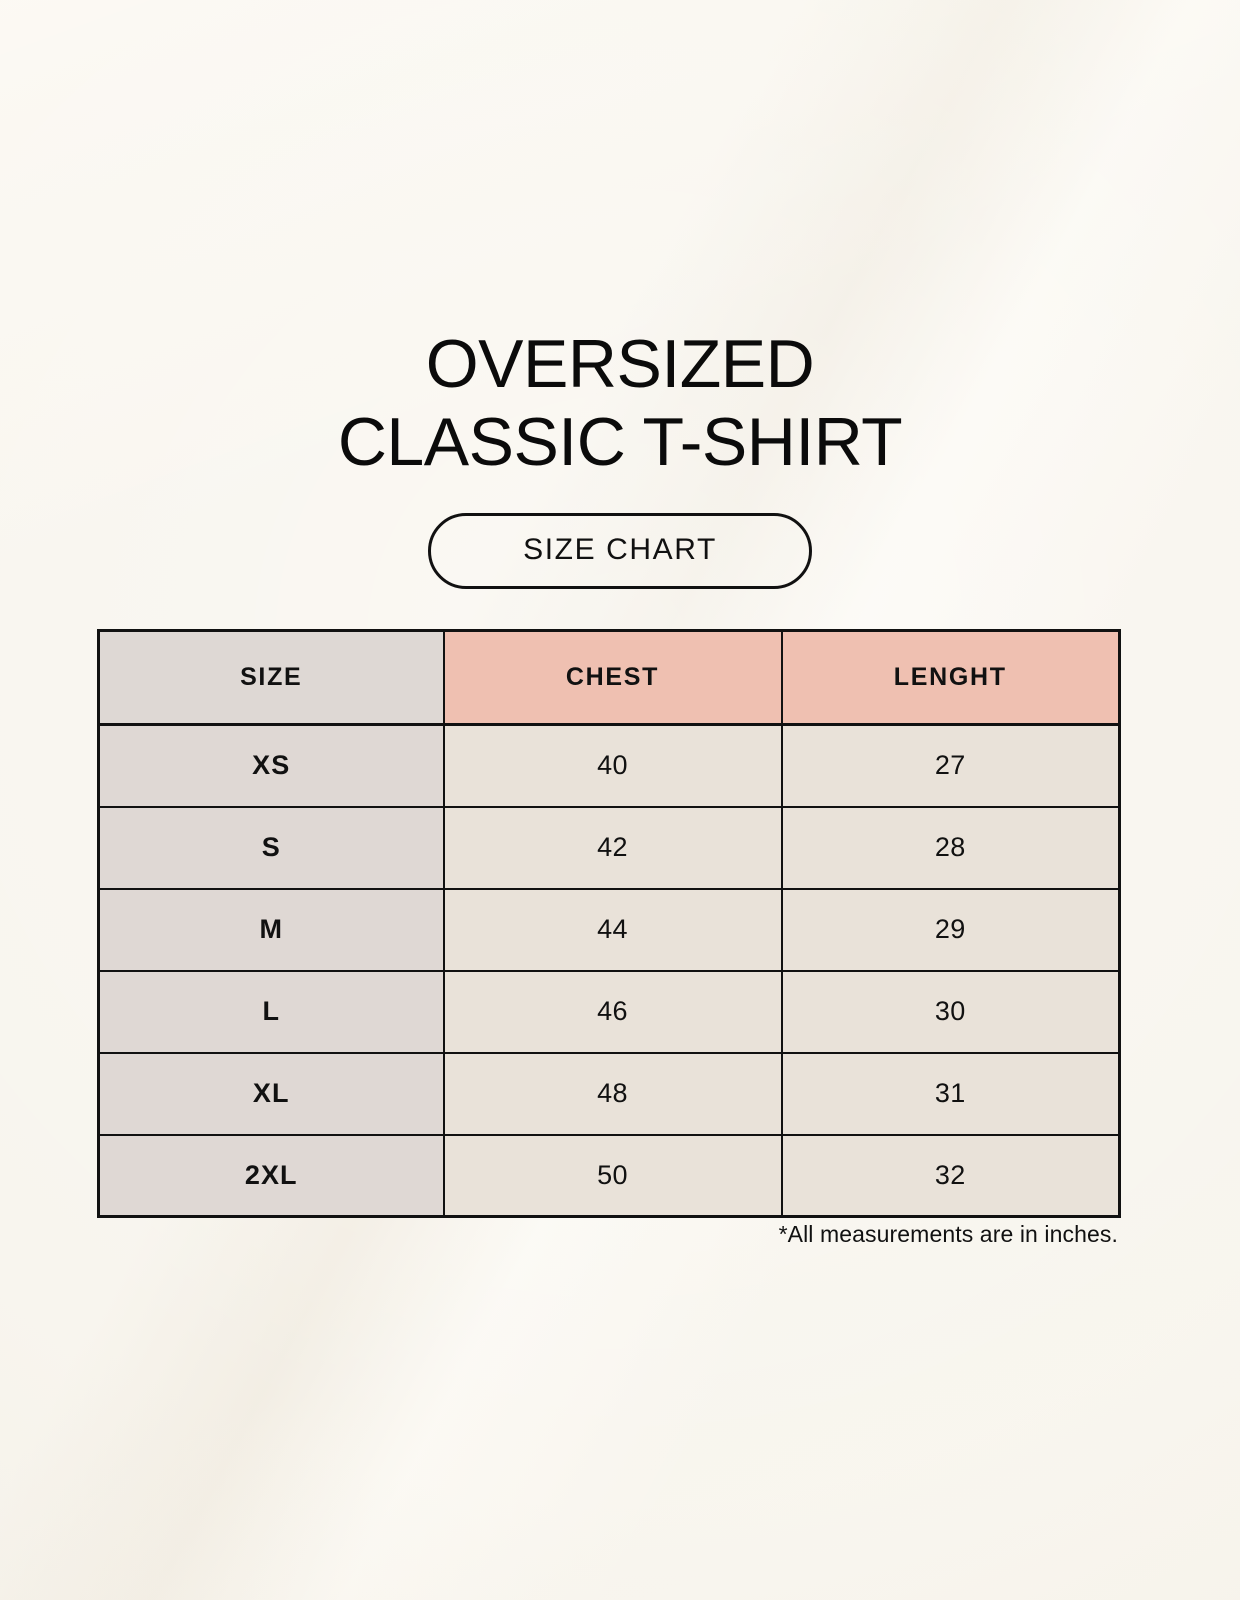 This screenshot has height=1600, width=1240. Describe the element at coordinates (612, 929) in the screenshot. I see `cell-chest: 44` at that location.